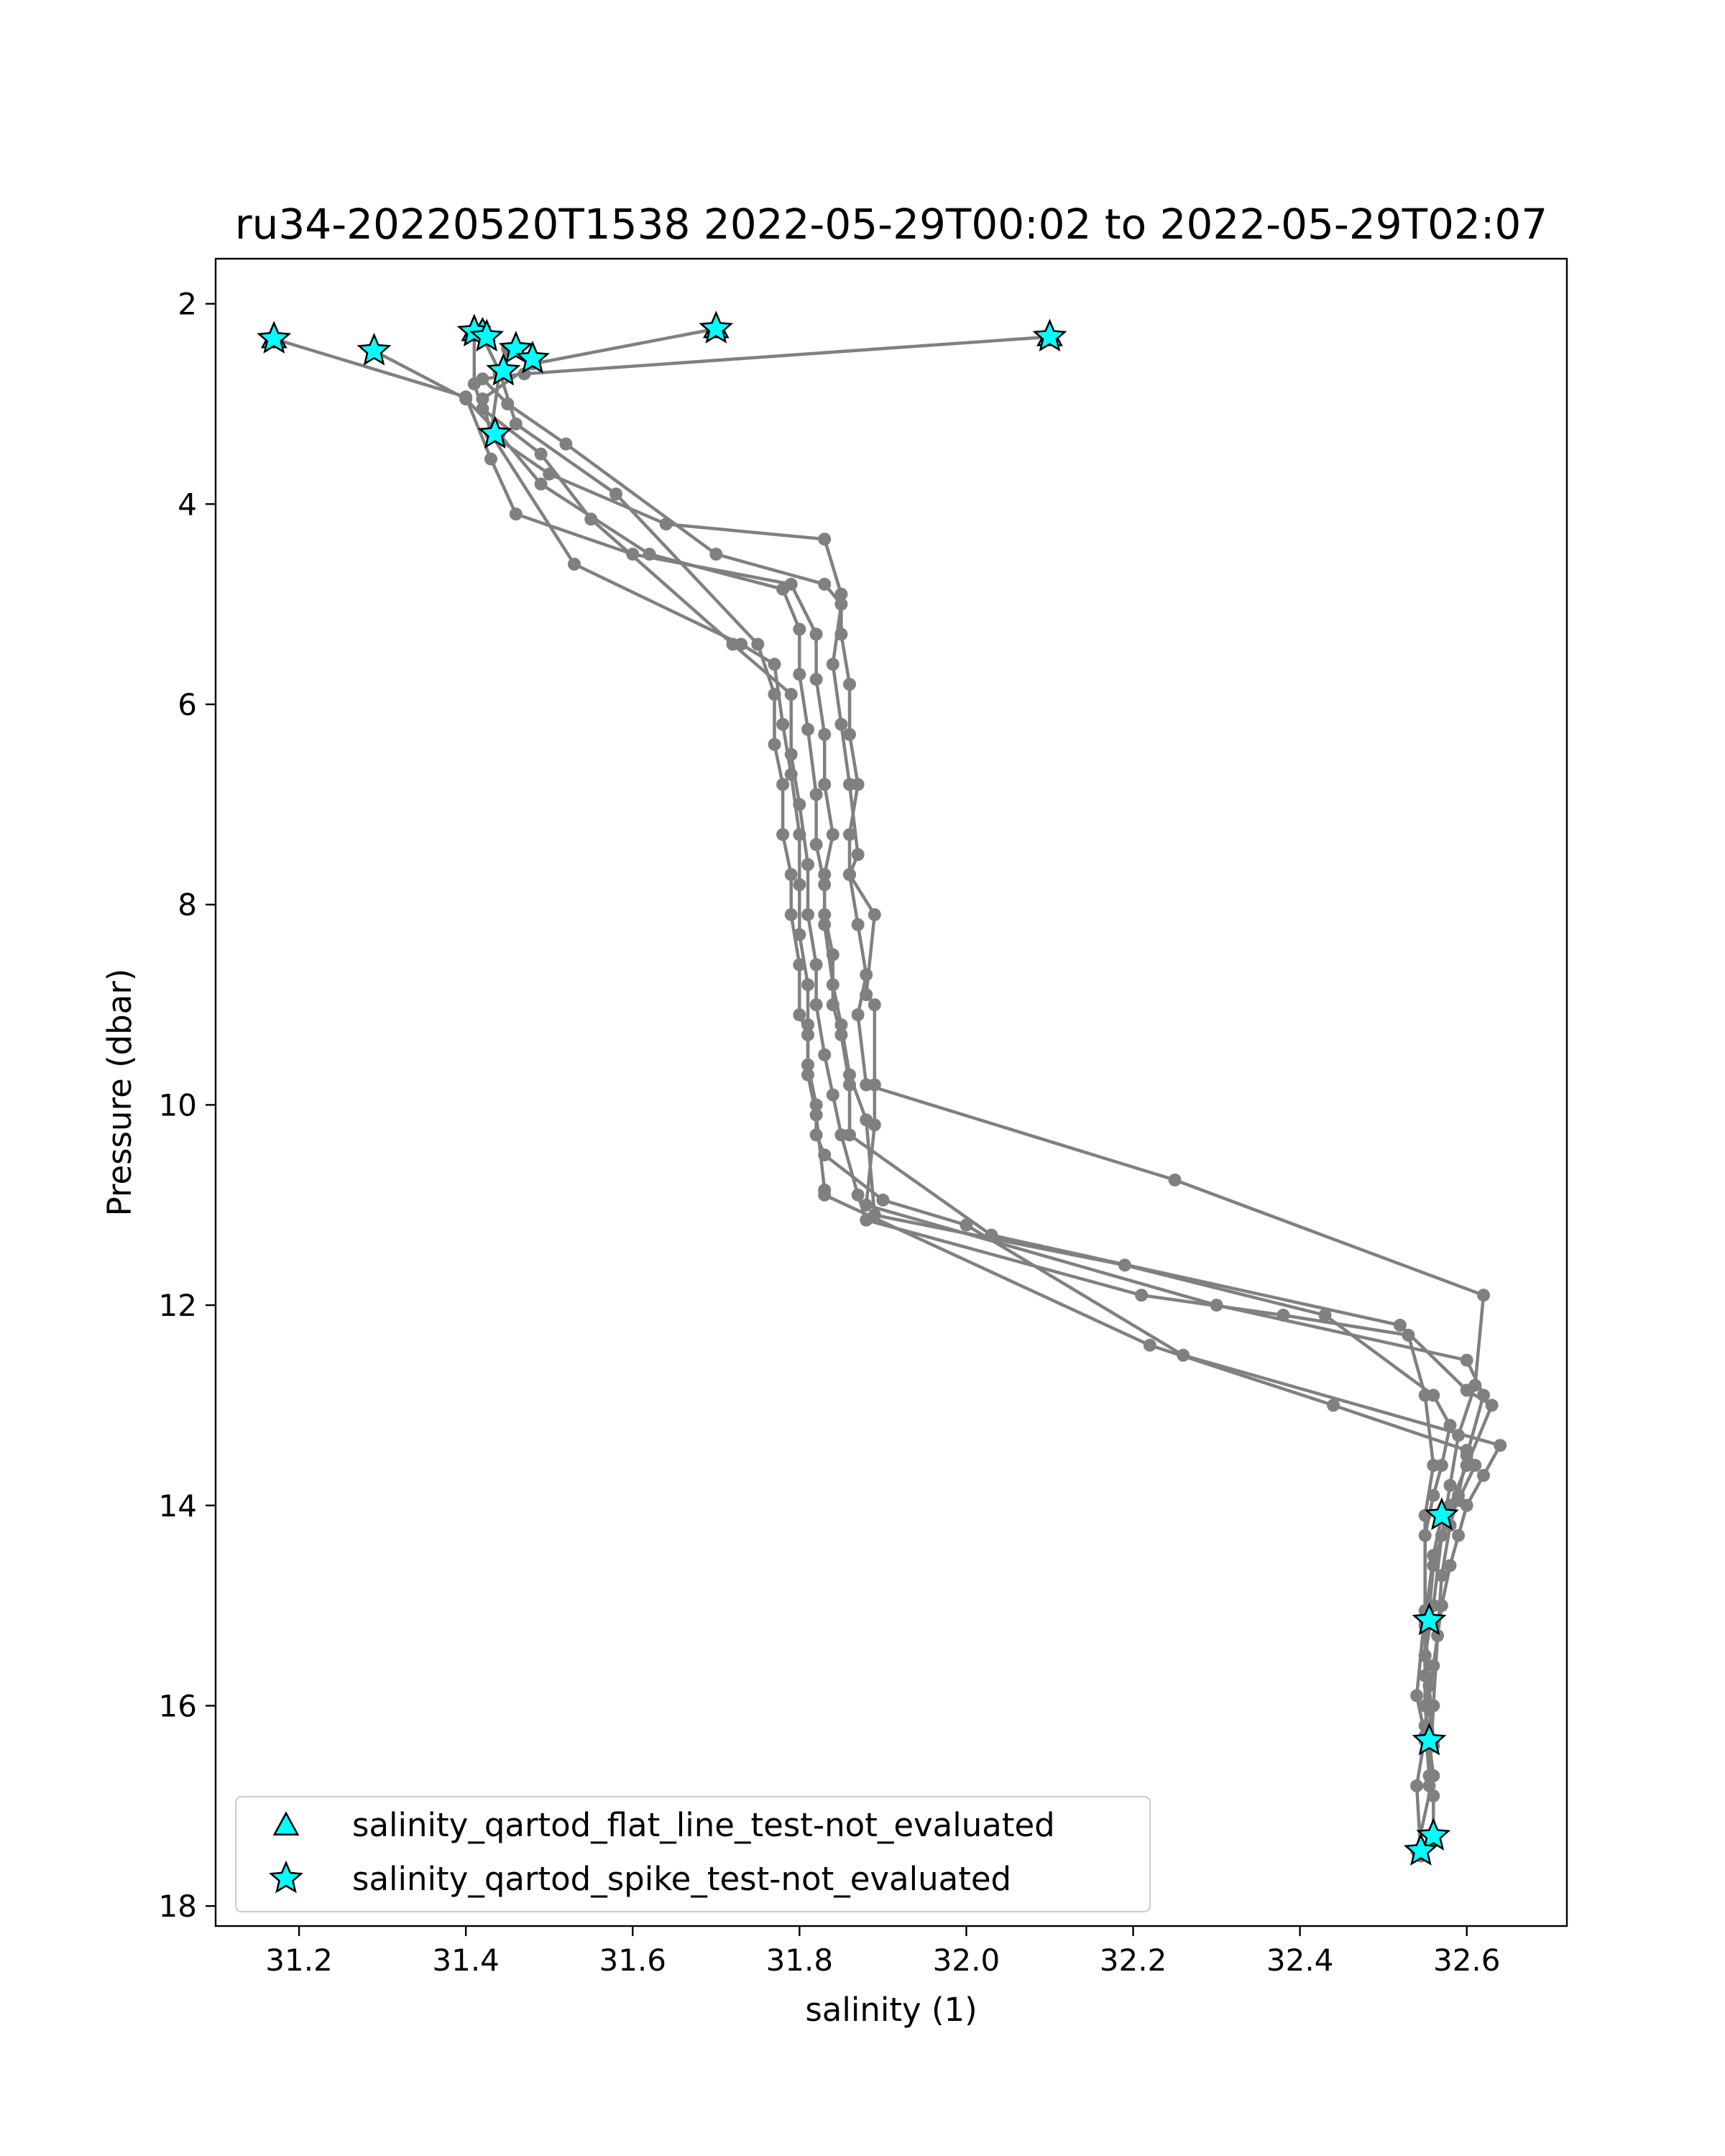 This screenshot has height=2156, width=1725. I want to click on legend-star-marker, so click(286, 1877).